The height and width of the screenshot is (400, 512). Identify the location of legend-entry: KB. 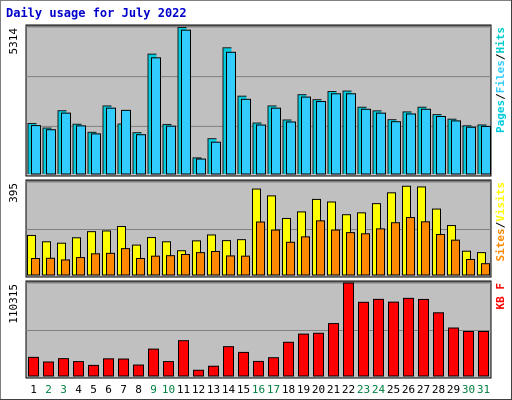
(500, 303).